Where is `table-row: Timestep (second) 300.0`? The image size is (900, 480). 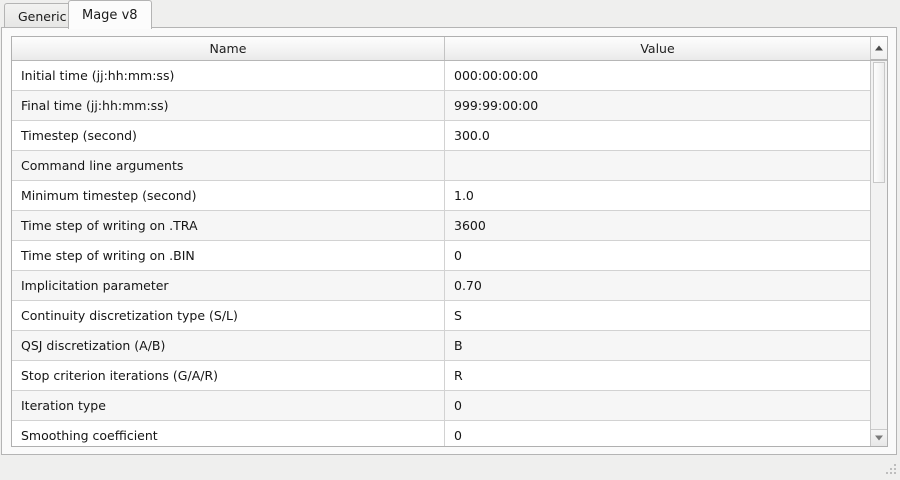
table-row: Timestep (second) 300.0 is located at coordinates (441, 136).